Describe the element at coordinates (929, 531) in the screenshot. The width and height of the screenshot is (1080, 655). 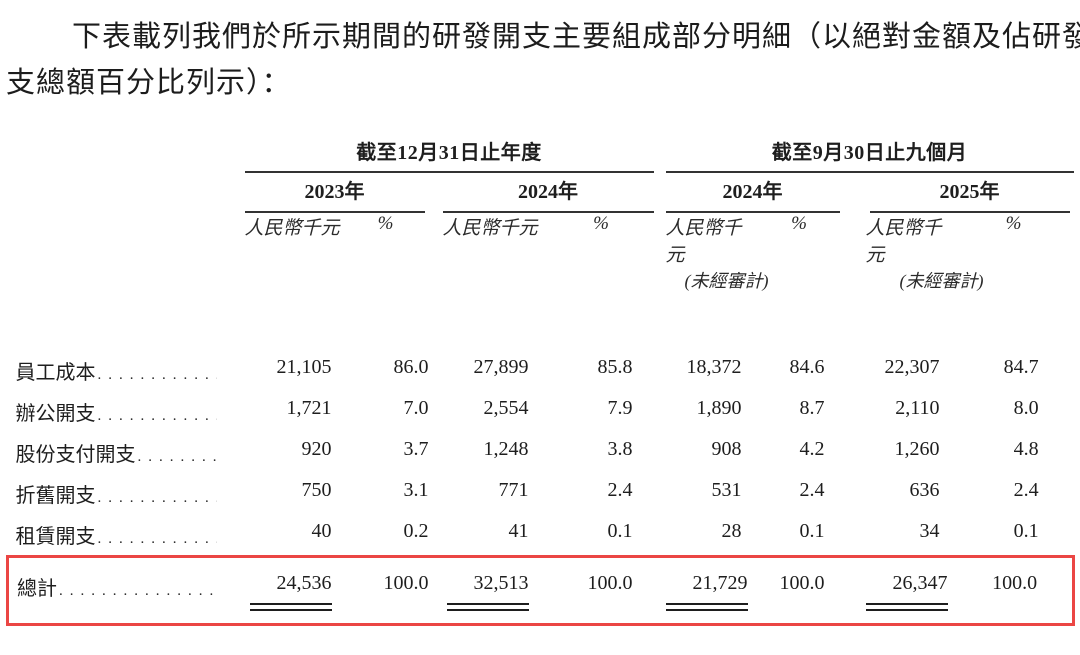
I see `value-cell: 34` at that location.